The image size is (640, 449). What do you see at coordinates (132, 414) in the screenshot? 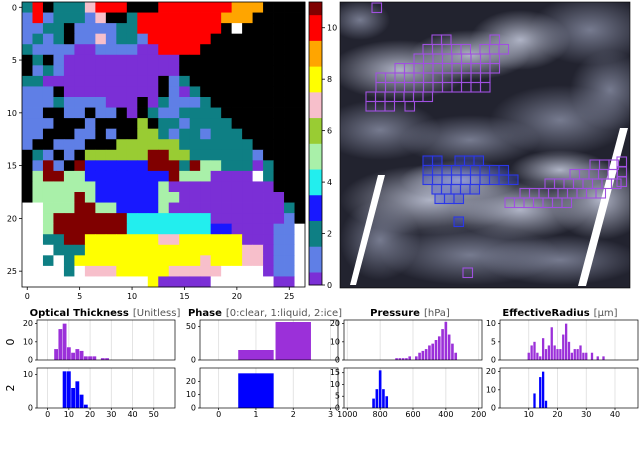
I see `histogram-xtick-label: 40` at bounding box center [132, 414].